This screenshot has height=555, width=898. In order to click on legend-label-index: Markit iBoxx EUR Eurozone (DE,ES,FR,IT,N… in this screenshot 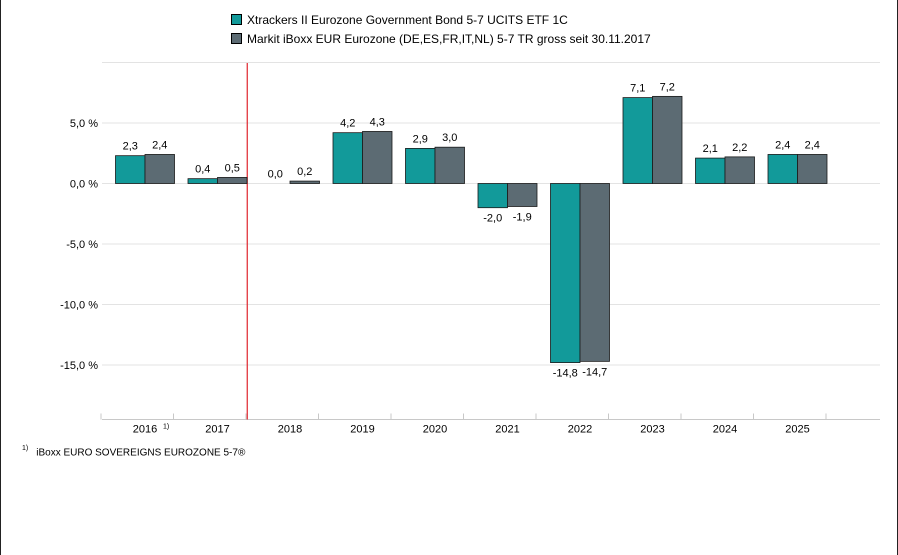, I will do `click(449, 38)`.